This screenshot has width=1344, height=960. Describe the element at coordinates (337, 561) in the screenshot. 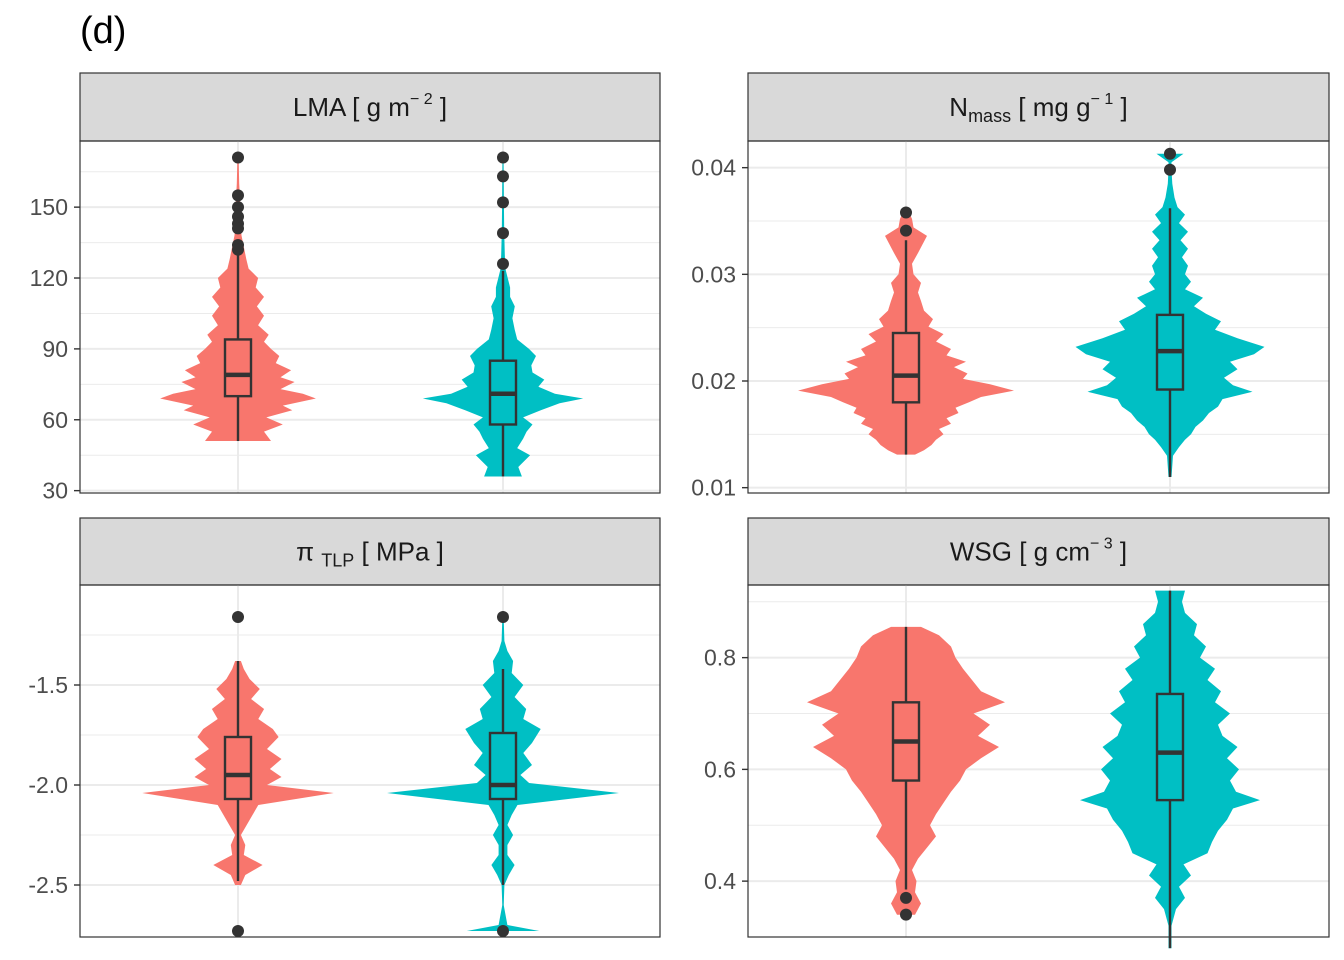

I see `facet-title-subscript: TLP` at that location.